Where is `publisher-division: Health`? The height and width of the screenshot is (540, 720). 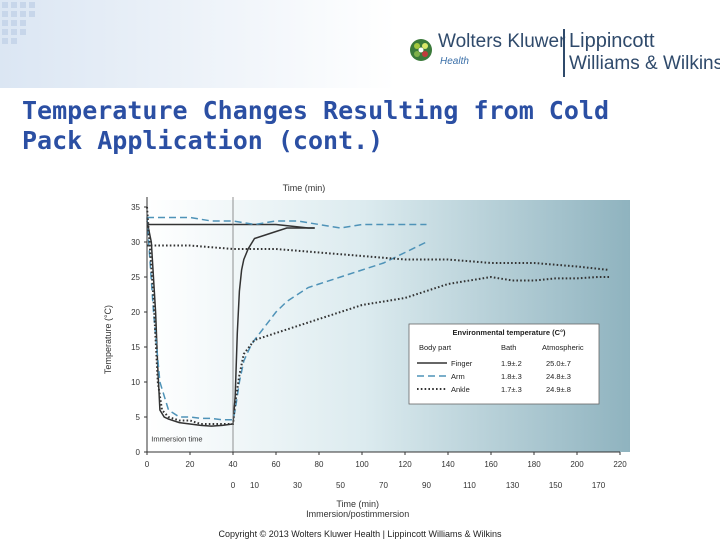
publisher-division: Health is located at coordinates (454, 61).